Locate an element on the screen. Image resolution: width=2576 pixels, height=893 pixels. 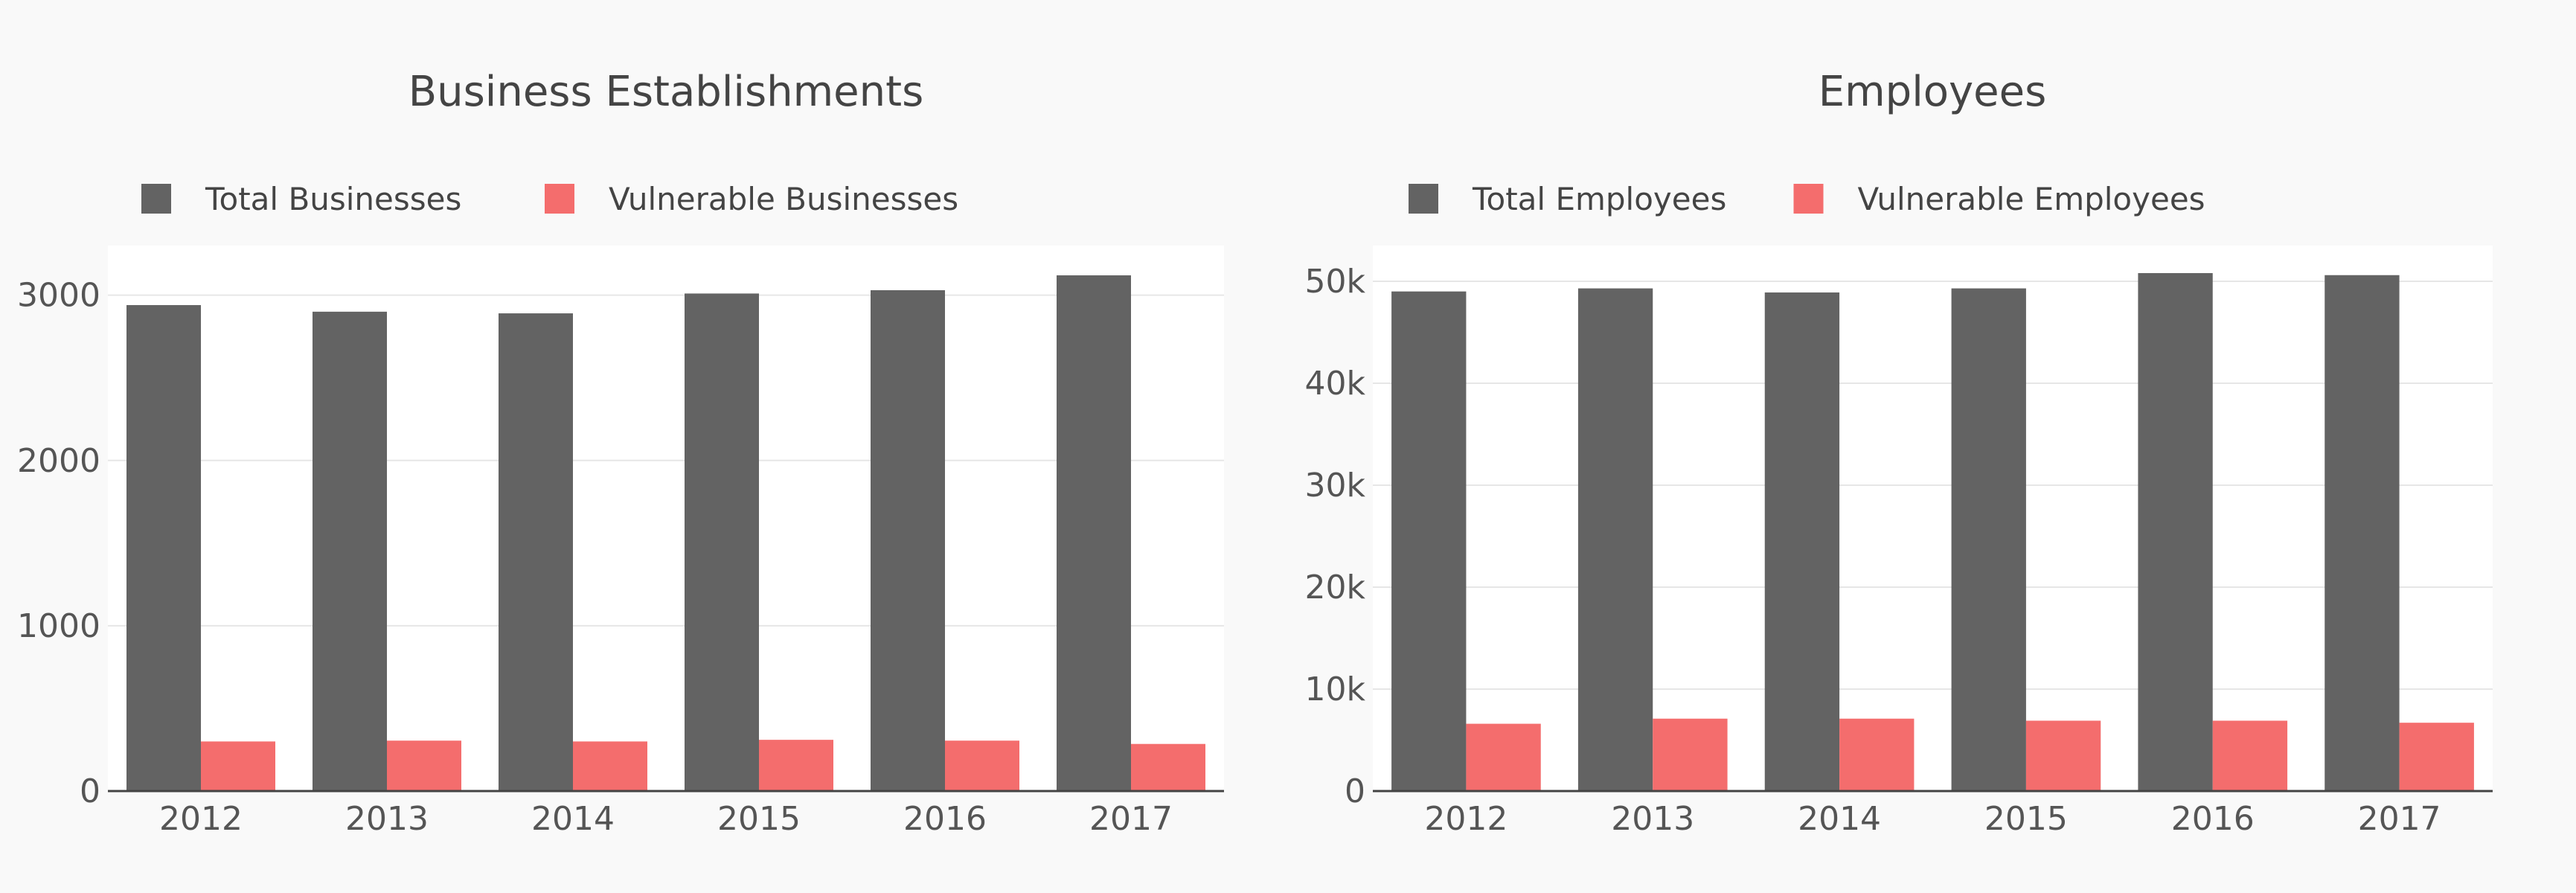
legend-item: Total Businesses is located at coordinates (301, 199).